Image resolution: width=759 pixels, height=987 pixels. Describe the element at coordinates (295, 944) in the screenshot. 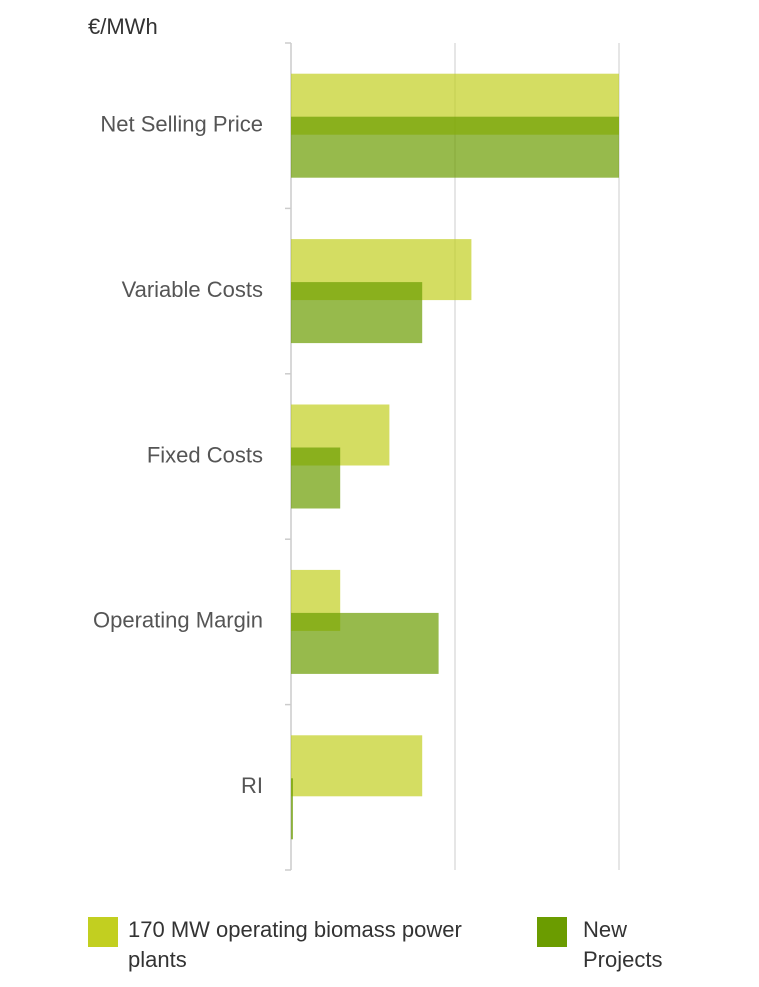

I see `legend-label: 170 MW operating biomass power plants` at that location.